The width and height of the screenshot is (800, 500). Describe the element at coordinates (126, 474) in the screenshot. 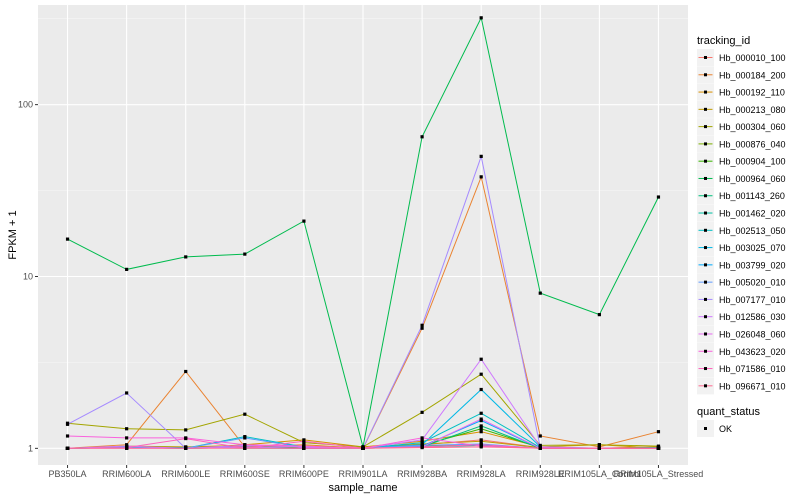

I see `x-tick-label: RRIM600LA` at that location.